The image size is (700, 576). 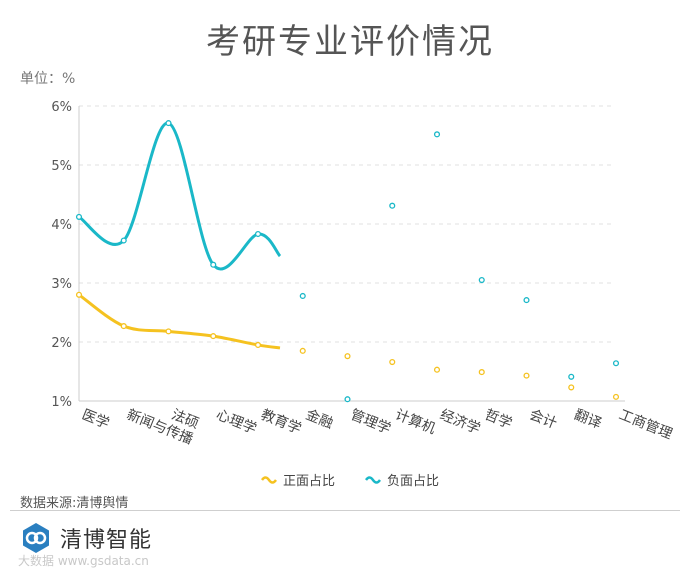 What do you see at coordinates (106, 540) in the screenshot?
I see `brand-name: 清博智能` at bounding box center [106, 540].